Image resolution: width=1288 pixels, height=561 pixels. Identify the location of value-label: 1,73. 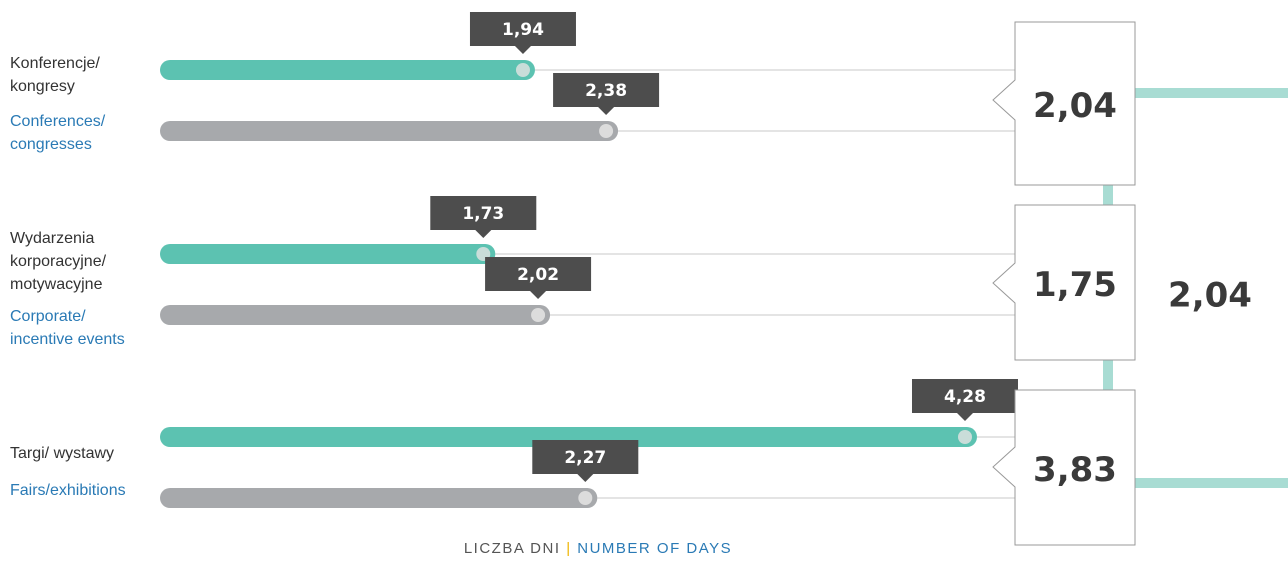
(483, 214).